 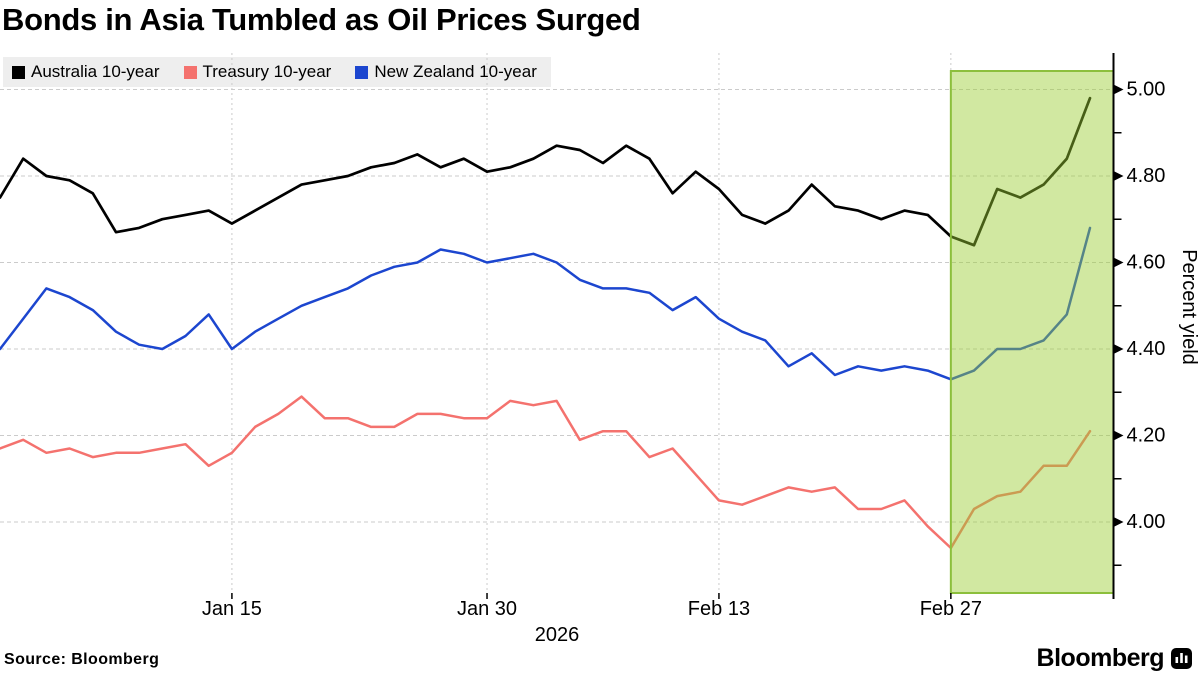 What do you see at coordinates (1146, 90) in the screenshot?
I see `y-tick-label: 5.00` at bounding box center [1146, 90].